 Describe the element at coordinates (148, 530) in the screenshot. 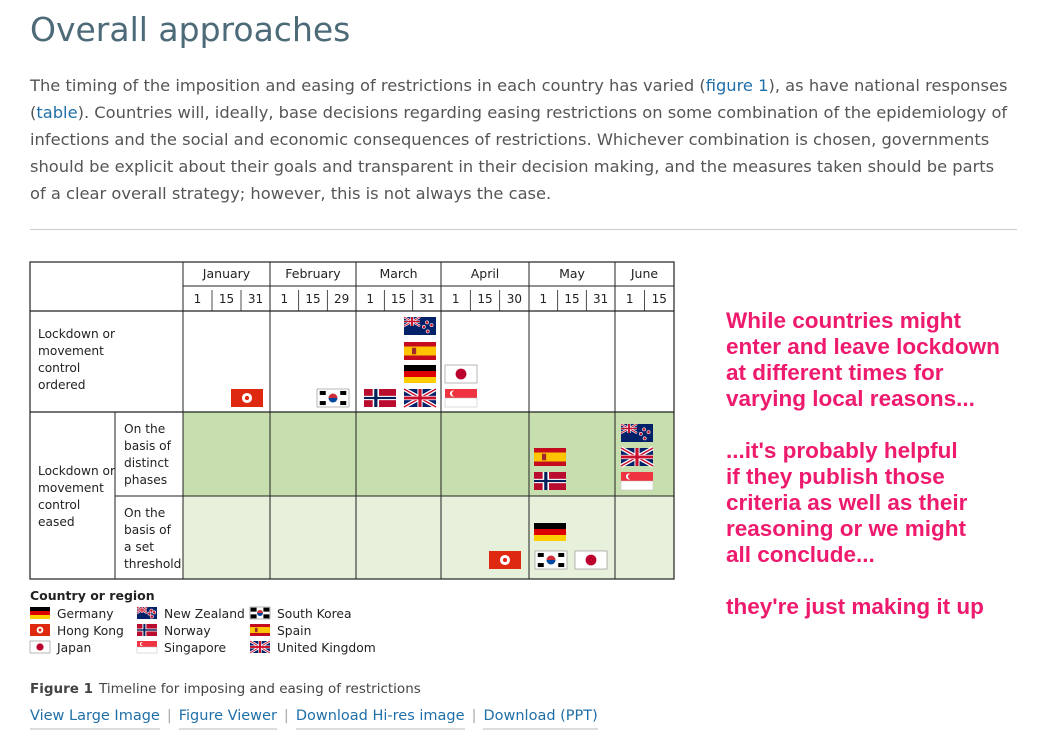

I see `row-label-set-threshold: basis of` at that location.